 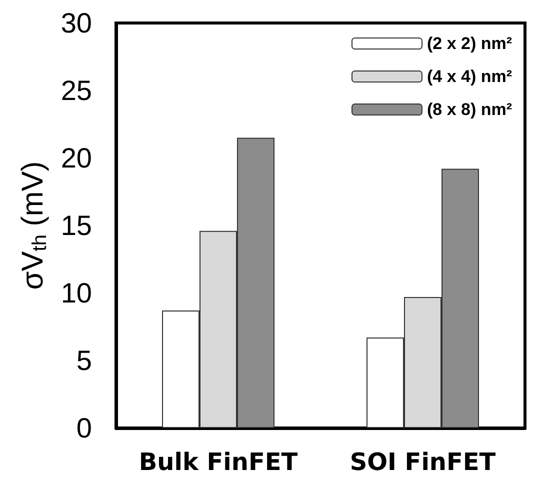 I want to click on legend-label: (8 x 8) nm², so click(x=469, y=109).